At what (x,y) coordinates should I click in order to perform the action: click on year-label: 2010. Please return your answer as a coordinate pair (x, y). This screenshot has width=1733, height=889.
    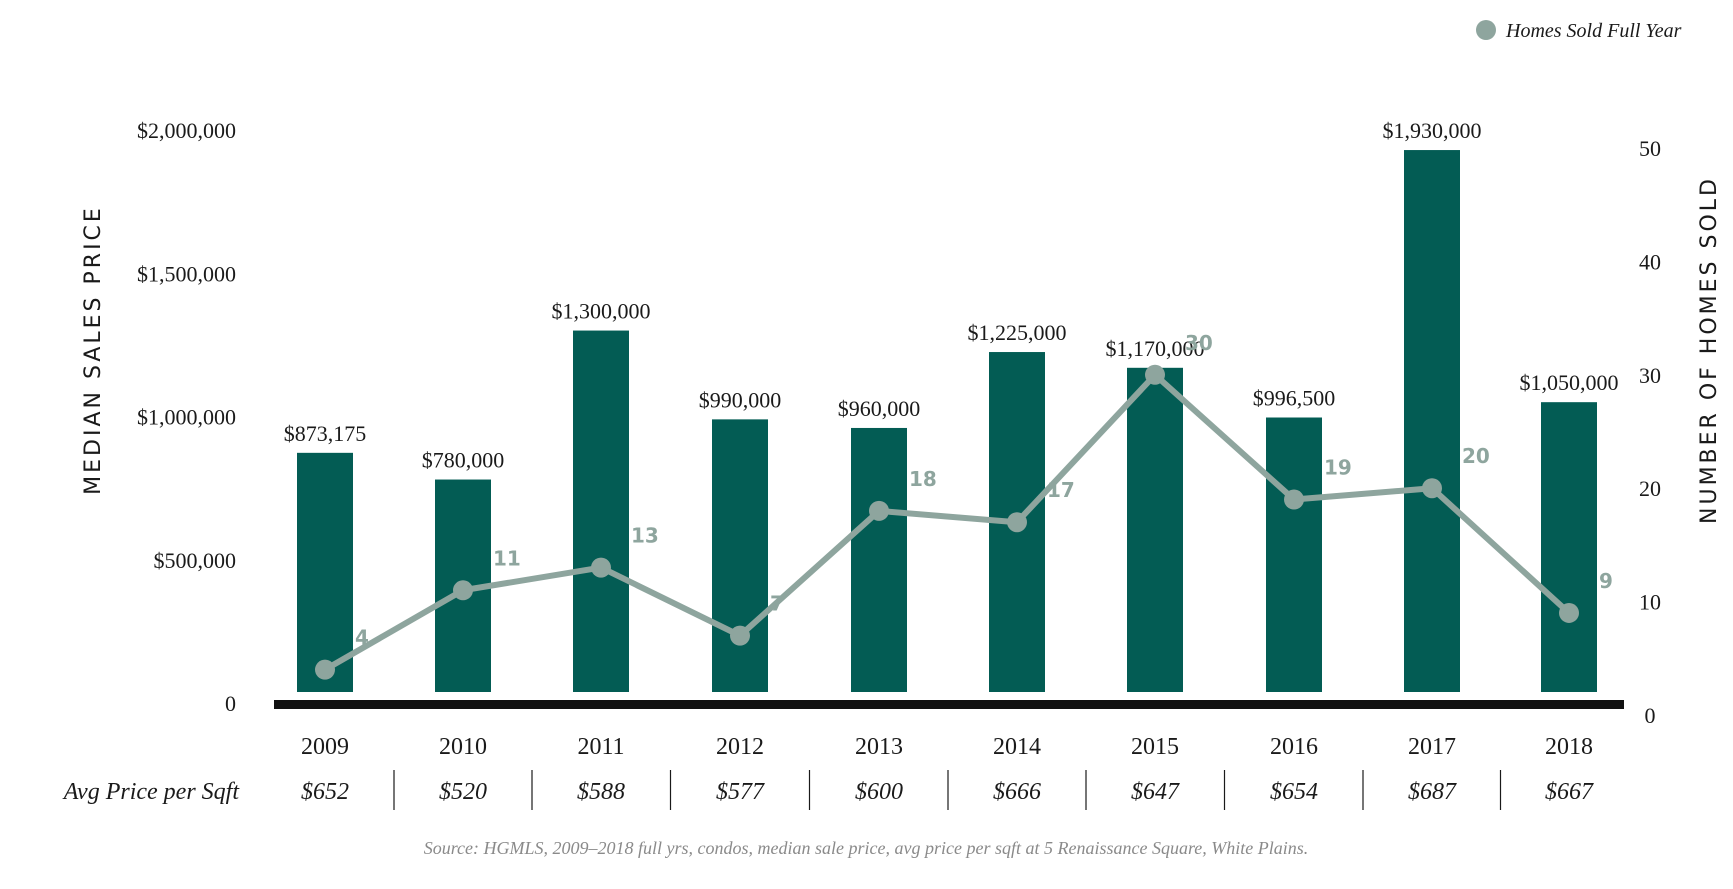
    Looking at the image, I should click on (463, 747).